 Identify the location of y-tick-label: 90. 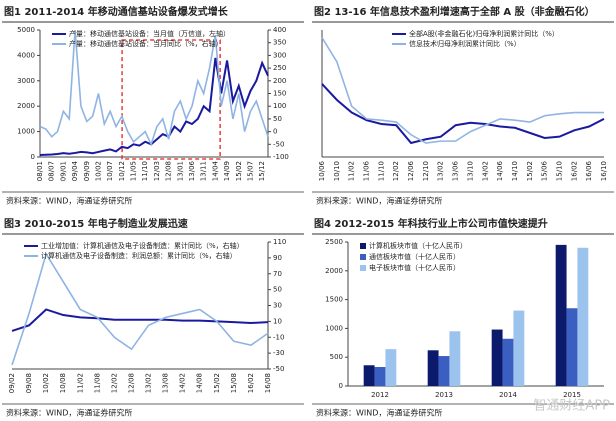
(277, 258).